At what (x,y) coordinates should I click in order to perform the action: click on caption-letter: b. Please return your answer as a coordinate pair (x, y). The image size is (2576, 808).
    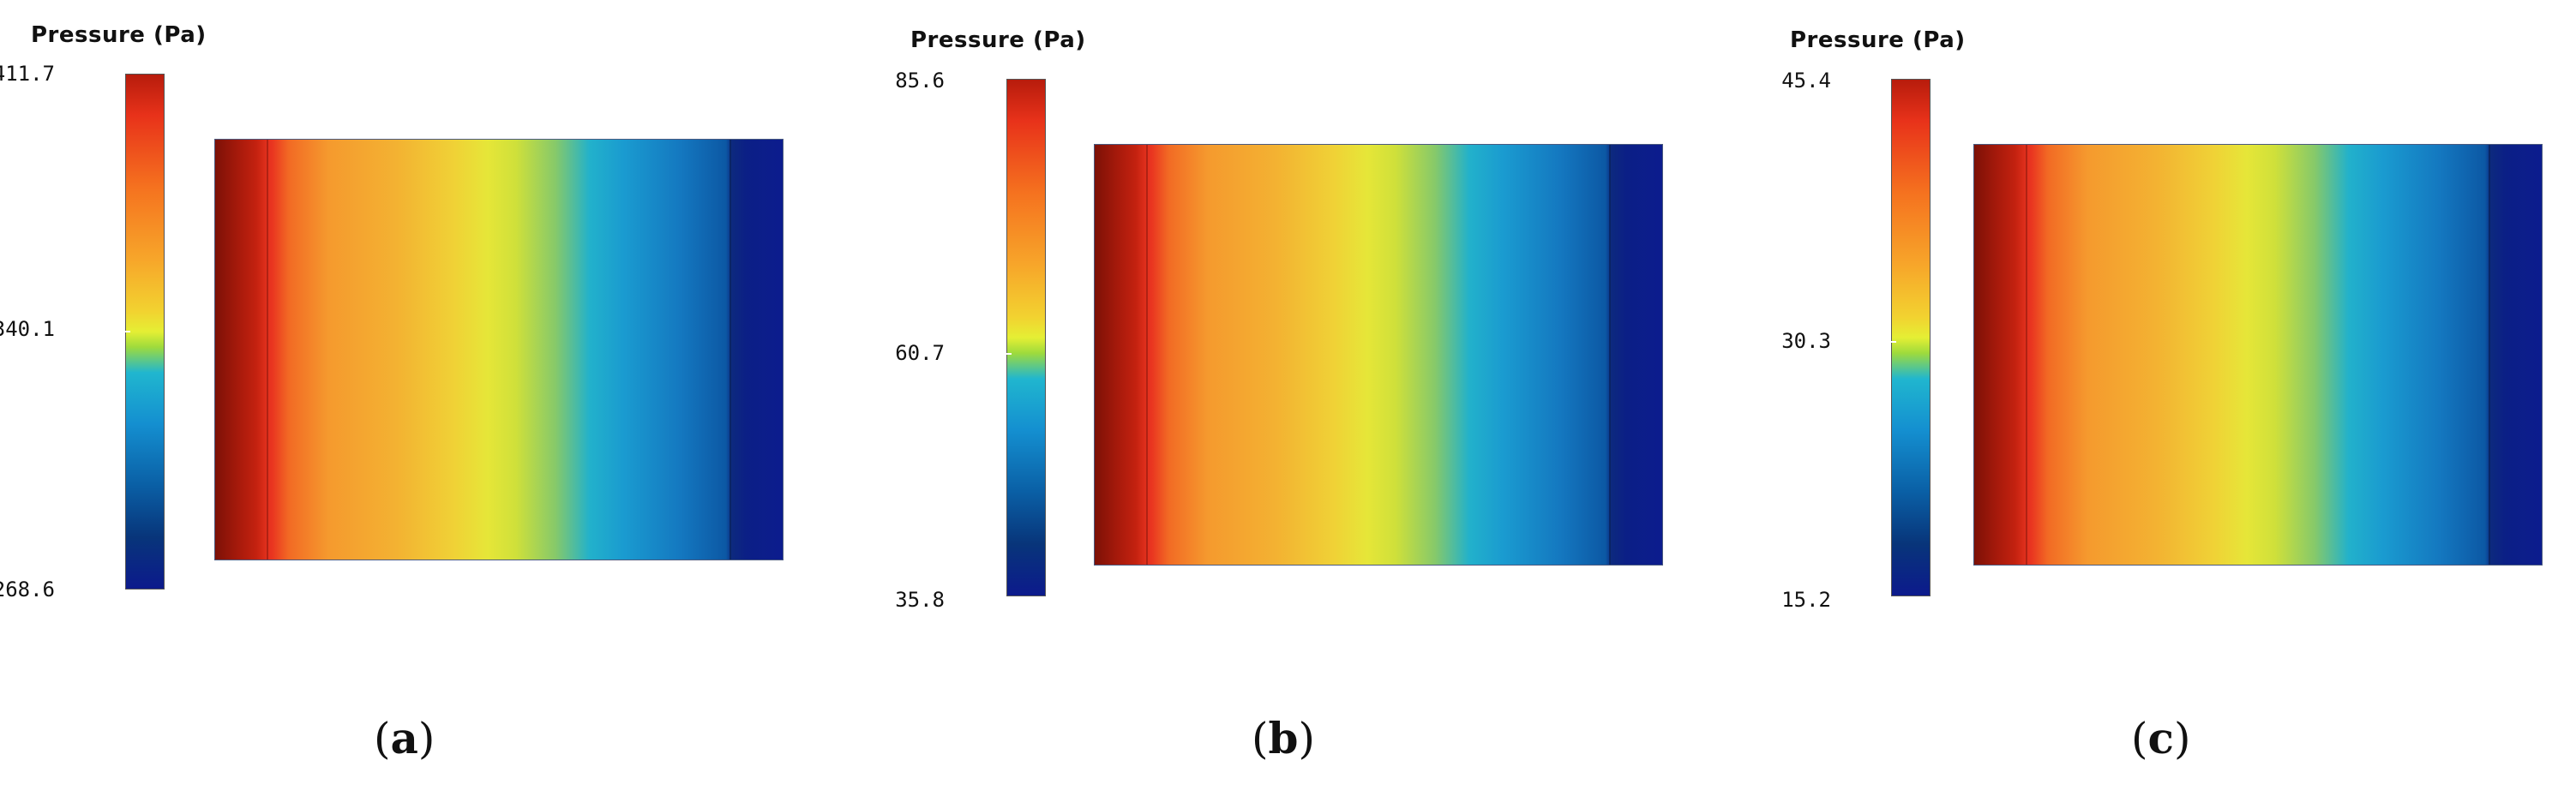
    Looking at the image, I should click on (1283, 738).